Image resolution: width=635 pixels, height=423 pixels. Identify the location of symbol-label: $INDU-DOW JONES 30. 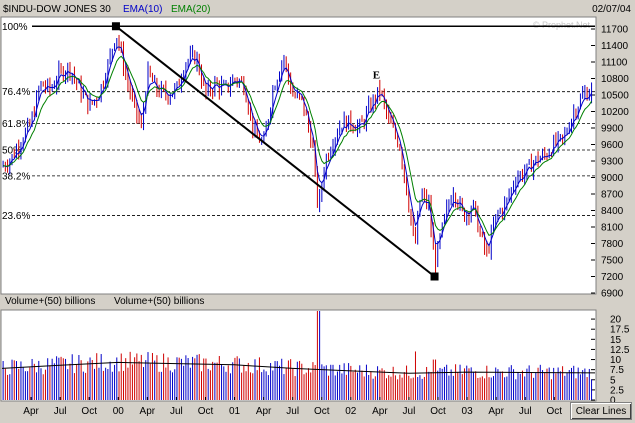
(57, 9).